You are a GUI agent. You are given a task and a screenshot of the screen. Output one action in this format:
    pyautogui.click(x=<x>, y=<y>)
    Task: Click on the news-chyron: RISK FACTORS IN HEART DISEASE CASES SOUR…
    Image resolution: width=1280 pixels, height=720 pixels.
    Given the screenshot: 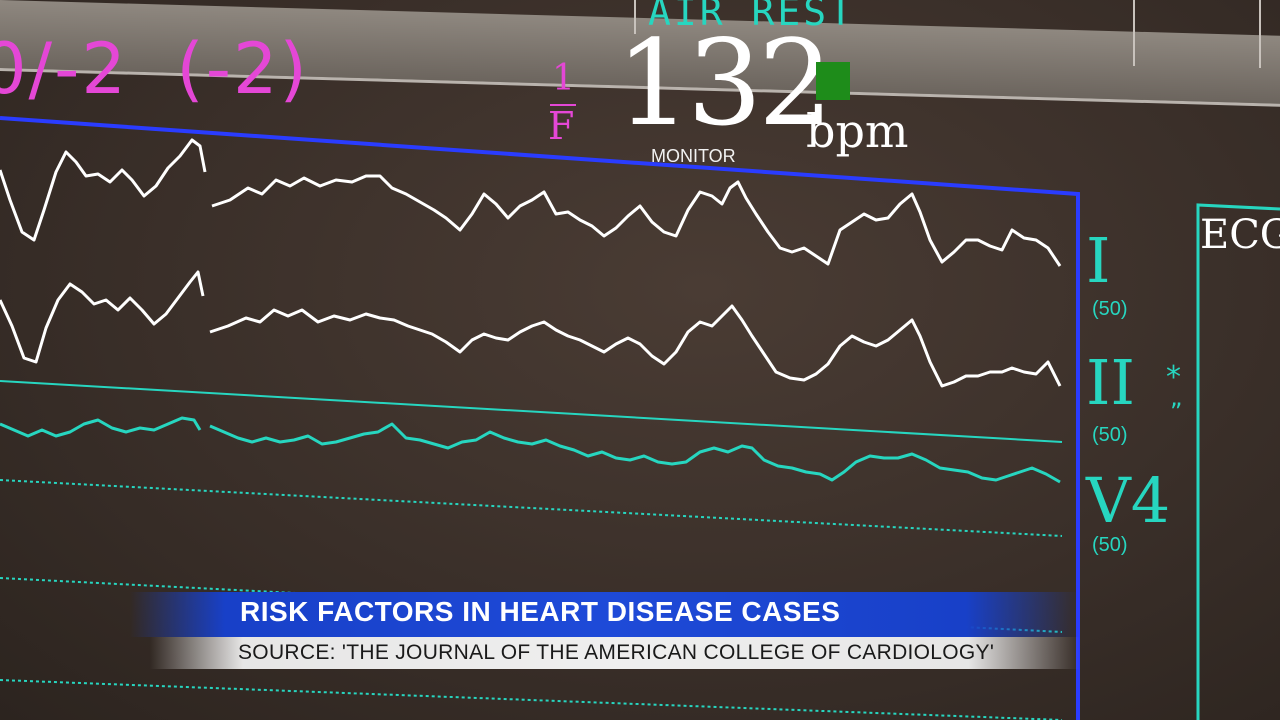 What is the action you would take?
    pyautogui.click(x=640, y=632)
    